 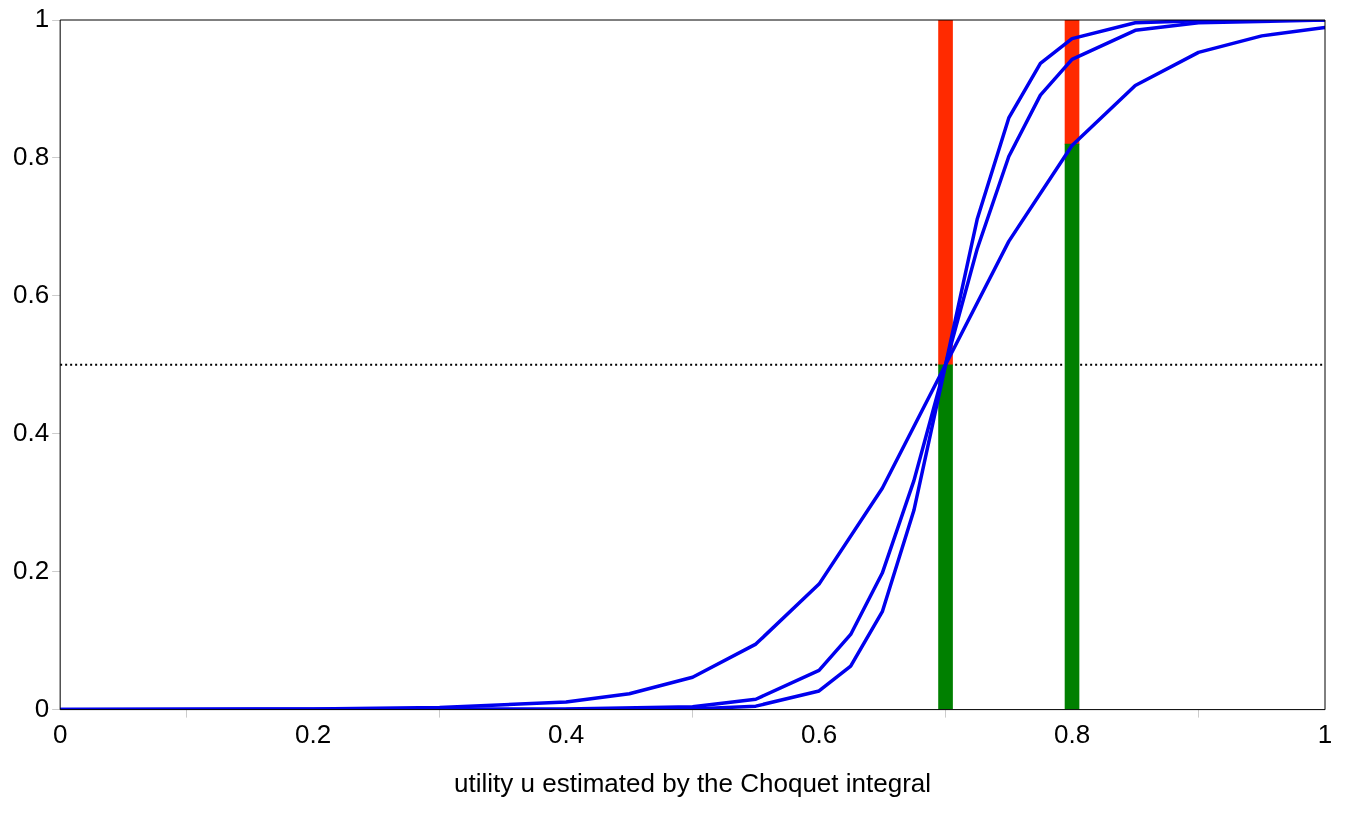 What do you see at coordinates (1325, 734) in the screenshot?
I see `x-tick-label: 1` at bounding box center [1325, 734].